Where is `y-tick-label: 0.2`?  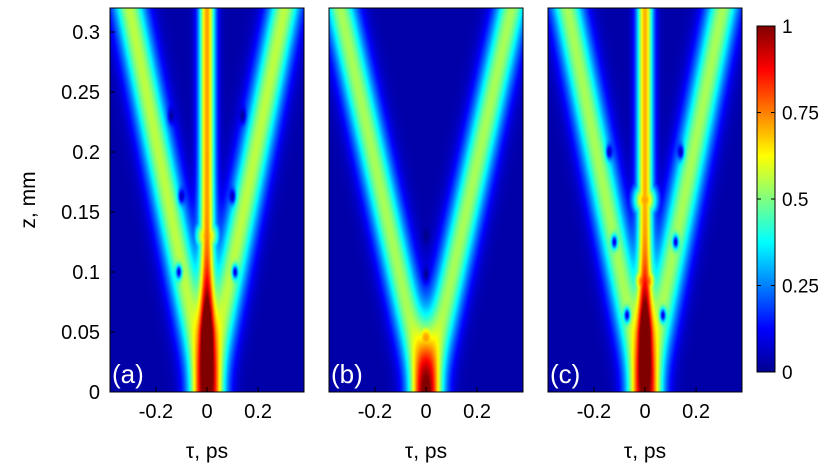 y-tick-label: 0.2 is located at coordinates (86, 153).